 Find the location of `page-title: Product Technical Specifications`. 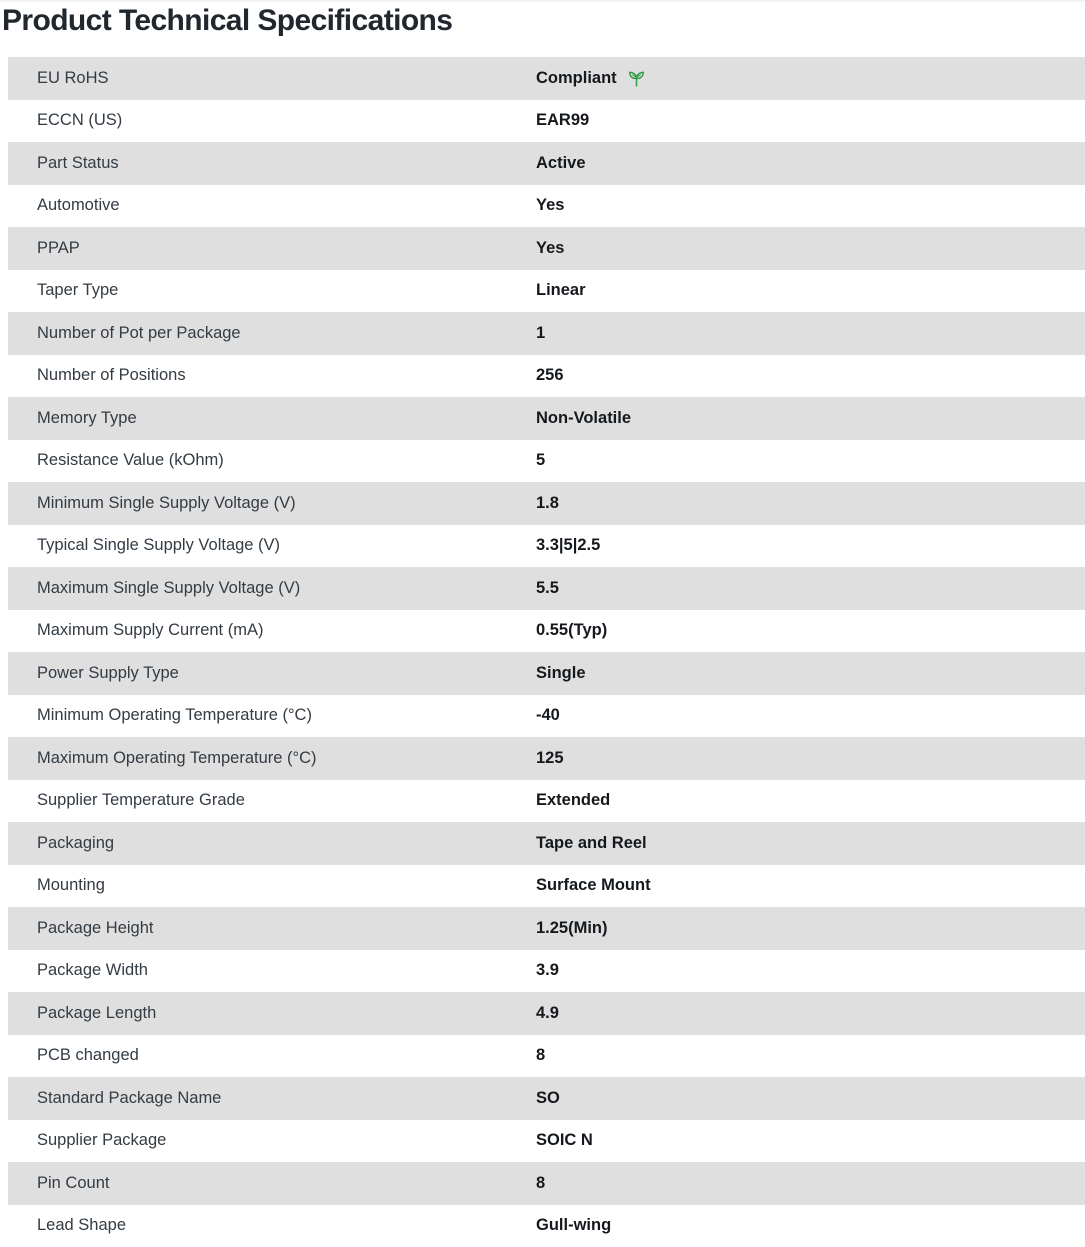

page-title: Product Technical Specifications is located at coordinates (542, 20).